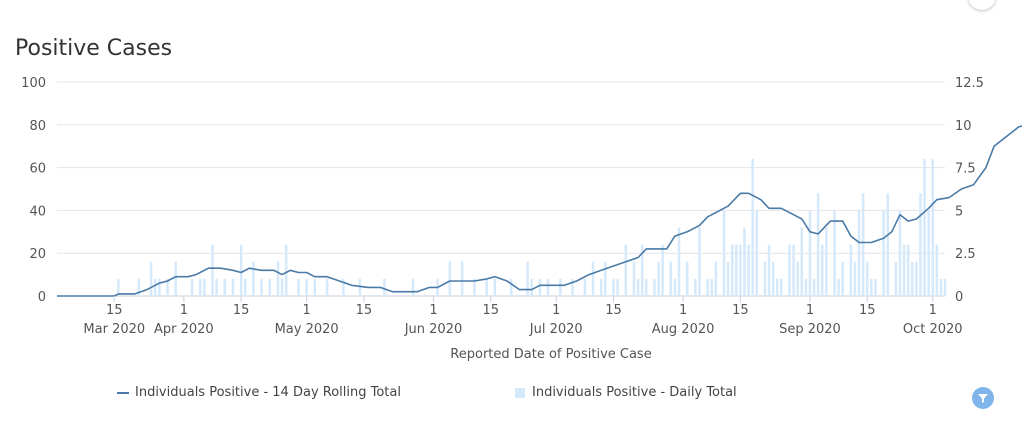 This screenshot has height=438, width=1022. I want to click on y-tick-right: 7.5, so click(965, 169).